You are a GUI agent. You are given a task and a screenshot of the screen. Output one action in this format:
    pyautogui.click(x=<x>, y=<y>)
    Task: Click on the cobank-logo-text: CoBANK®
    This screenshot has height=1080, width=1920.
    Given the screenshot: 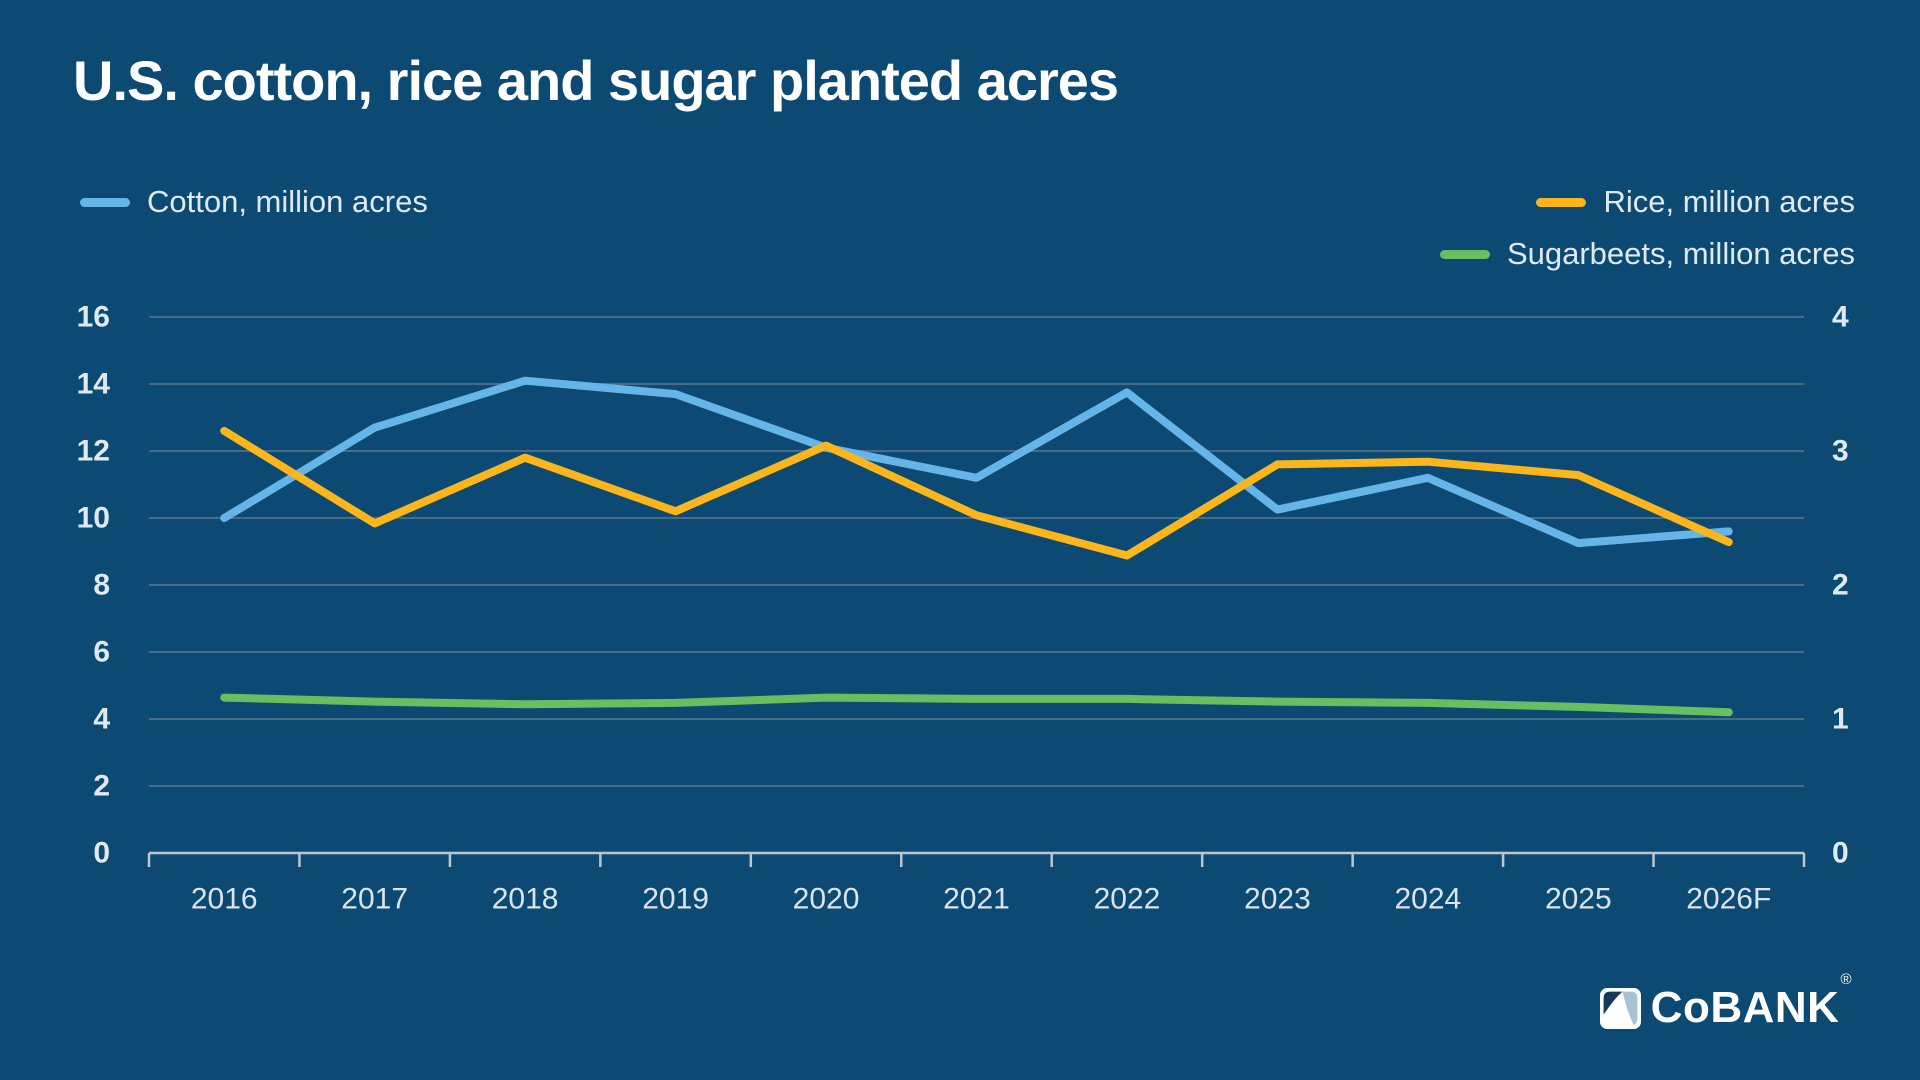 What is the action you would take?
    pyautogui.click(x=1751, y=1001)
    